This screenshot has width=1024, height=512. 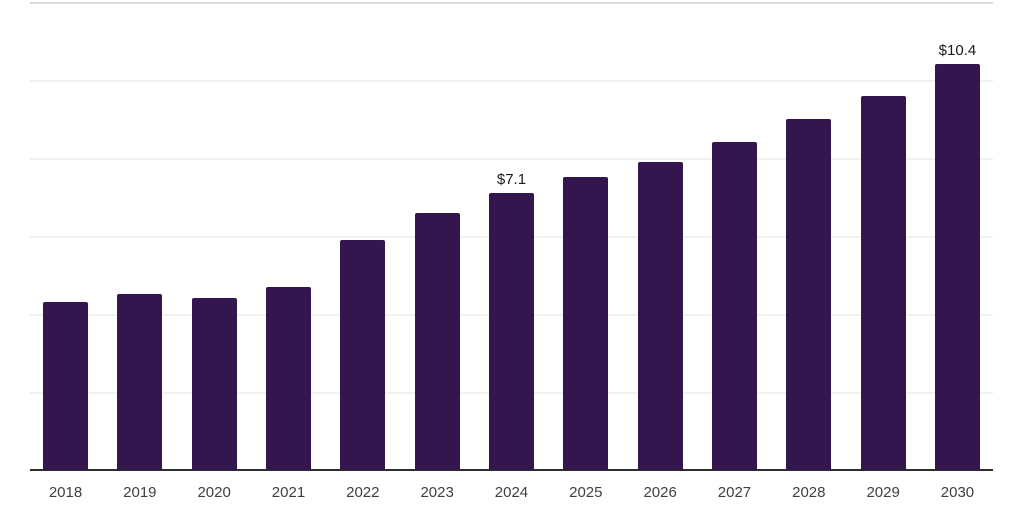 What do you see at coordinates (734, 492) in the screenshot?
I see `x-tick-label-2027: 2027` at bounding box center [734, 492].